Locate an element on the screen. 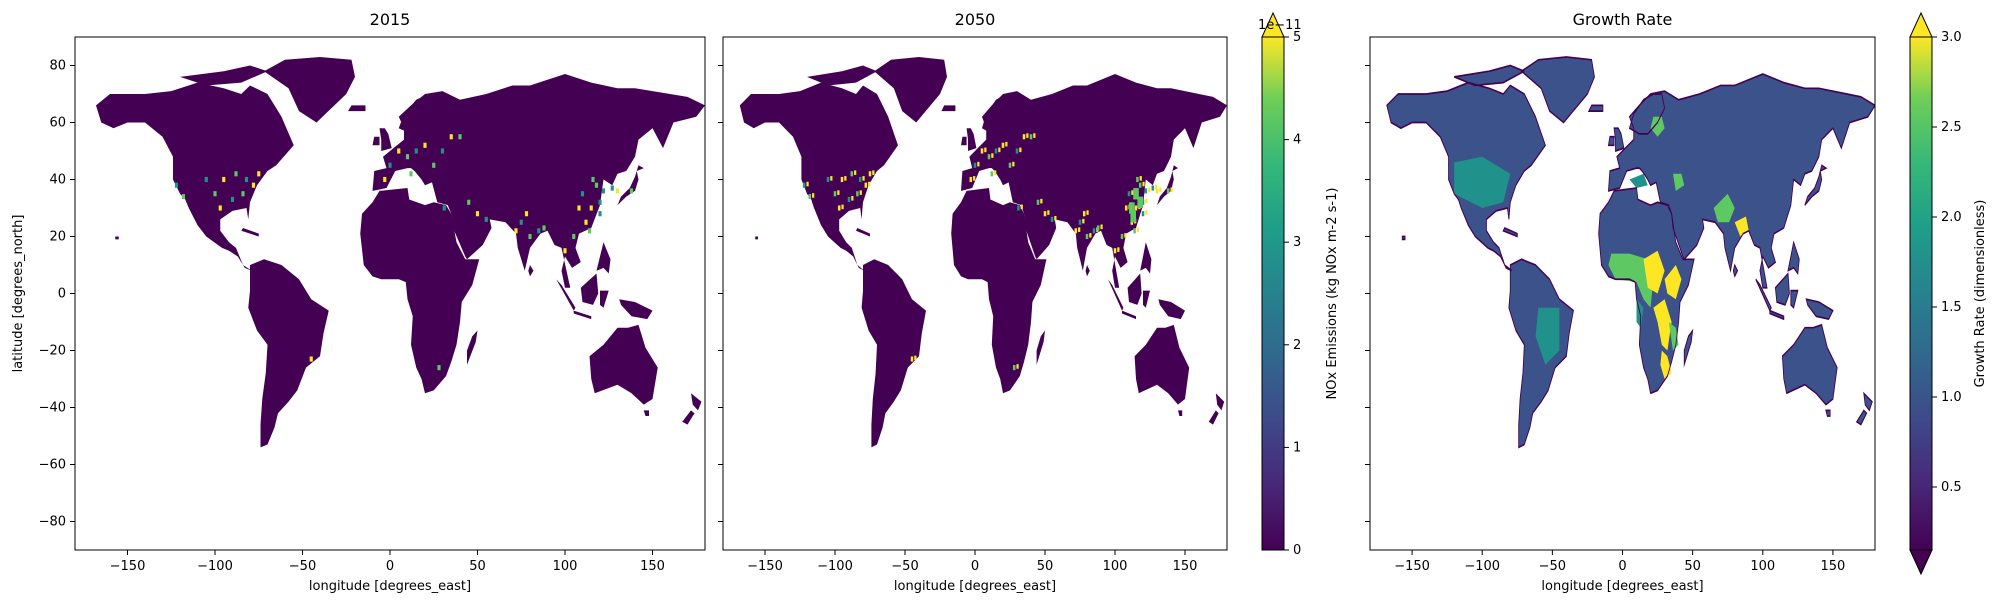 The height and width of the screenshot is (604, 2000). y-tick-label: −40 is located at coordinates (52, 408).